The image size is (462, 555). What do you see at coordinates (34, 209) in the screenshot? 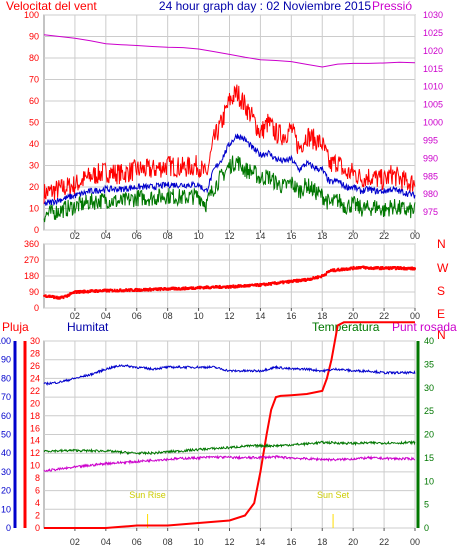
I see `wind-y-tick-label: 10` at bounding box center [34, 209].